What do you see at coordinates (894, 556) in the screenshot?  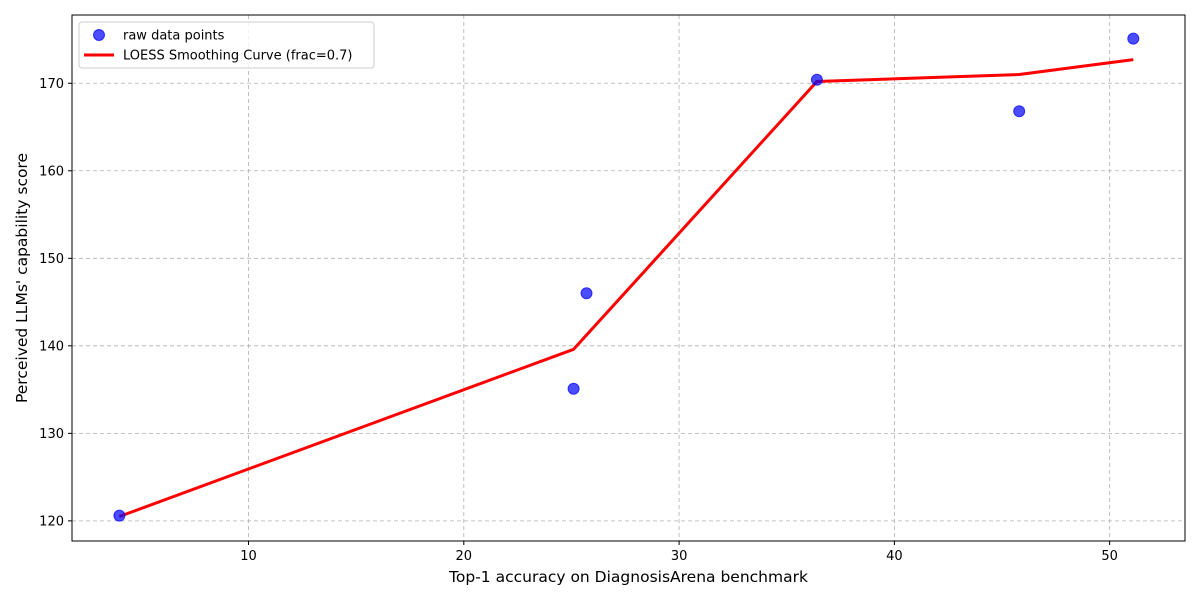 I see `x-tick-label: 40` at bounding box center [894, 556].